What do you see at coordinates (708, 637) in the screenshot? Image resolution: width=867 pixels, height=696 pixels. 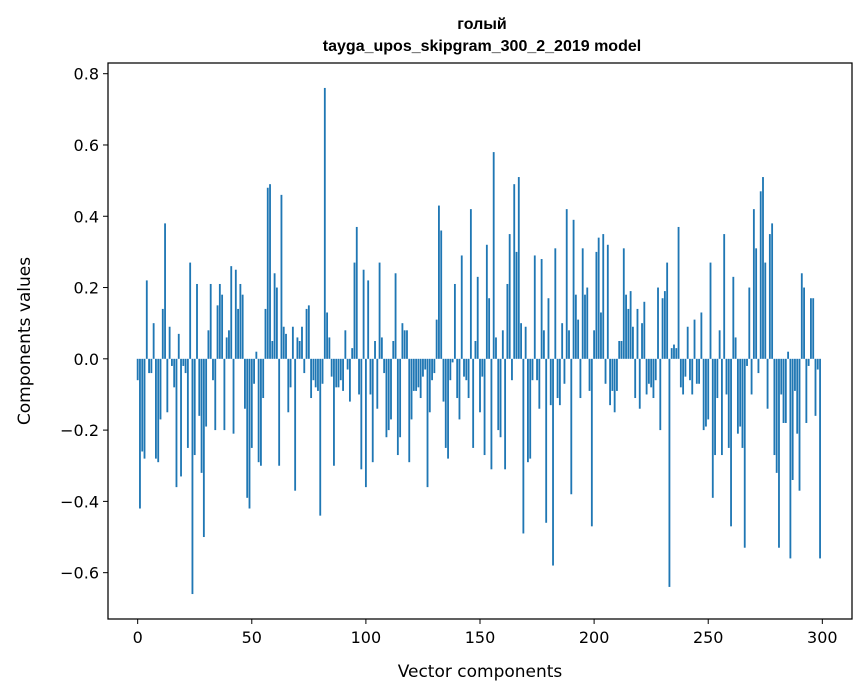 I see `x-tick-label: 250` at bounding box center [708, 637].